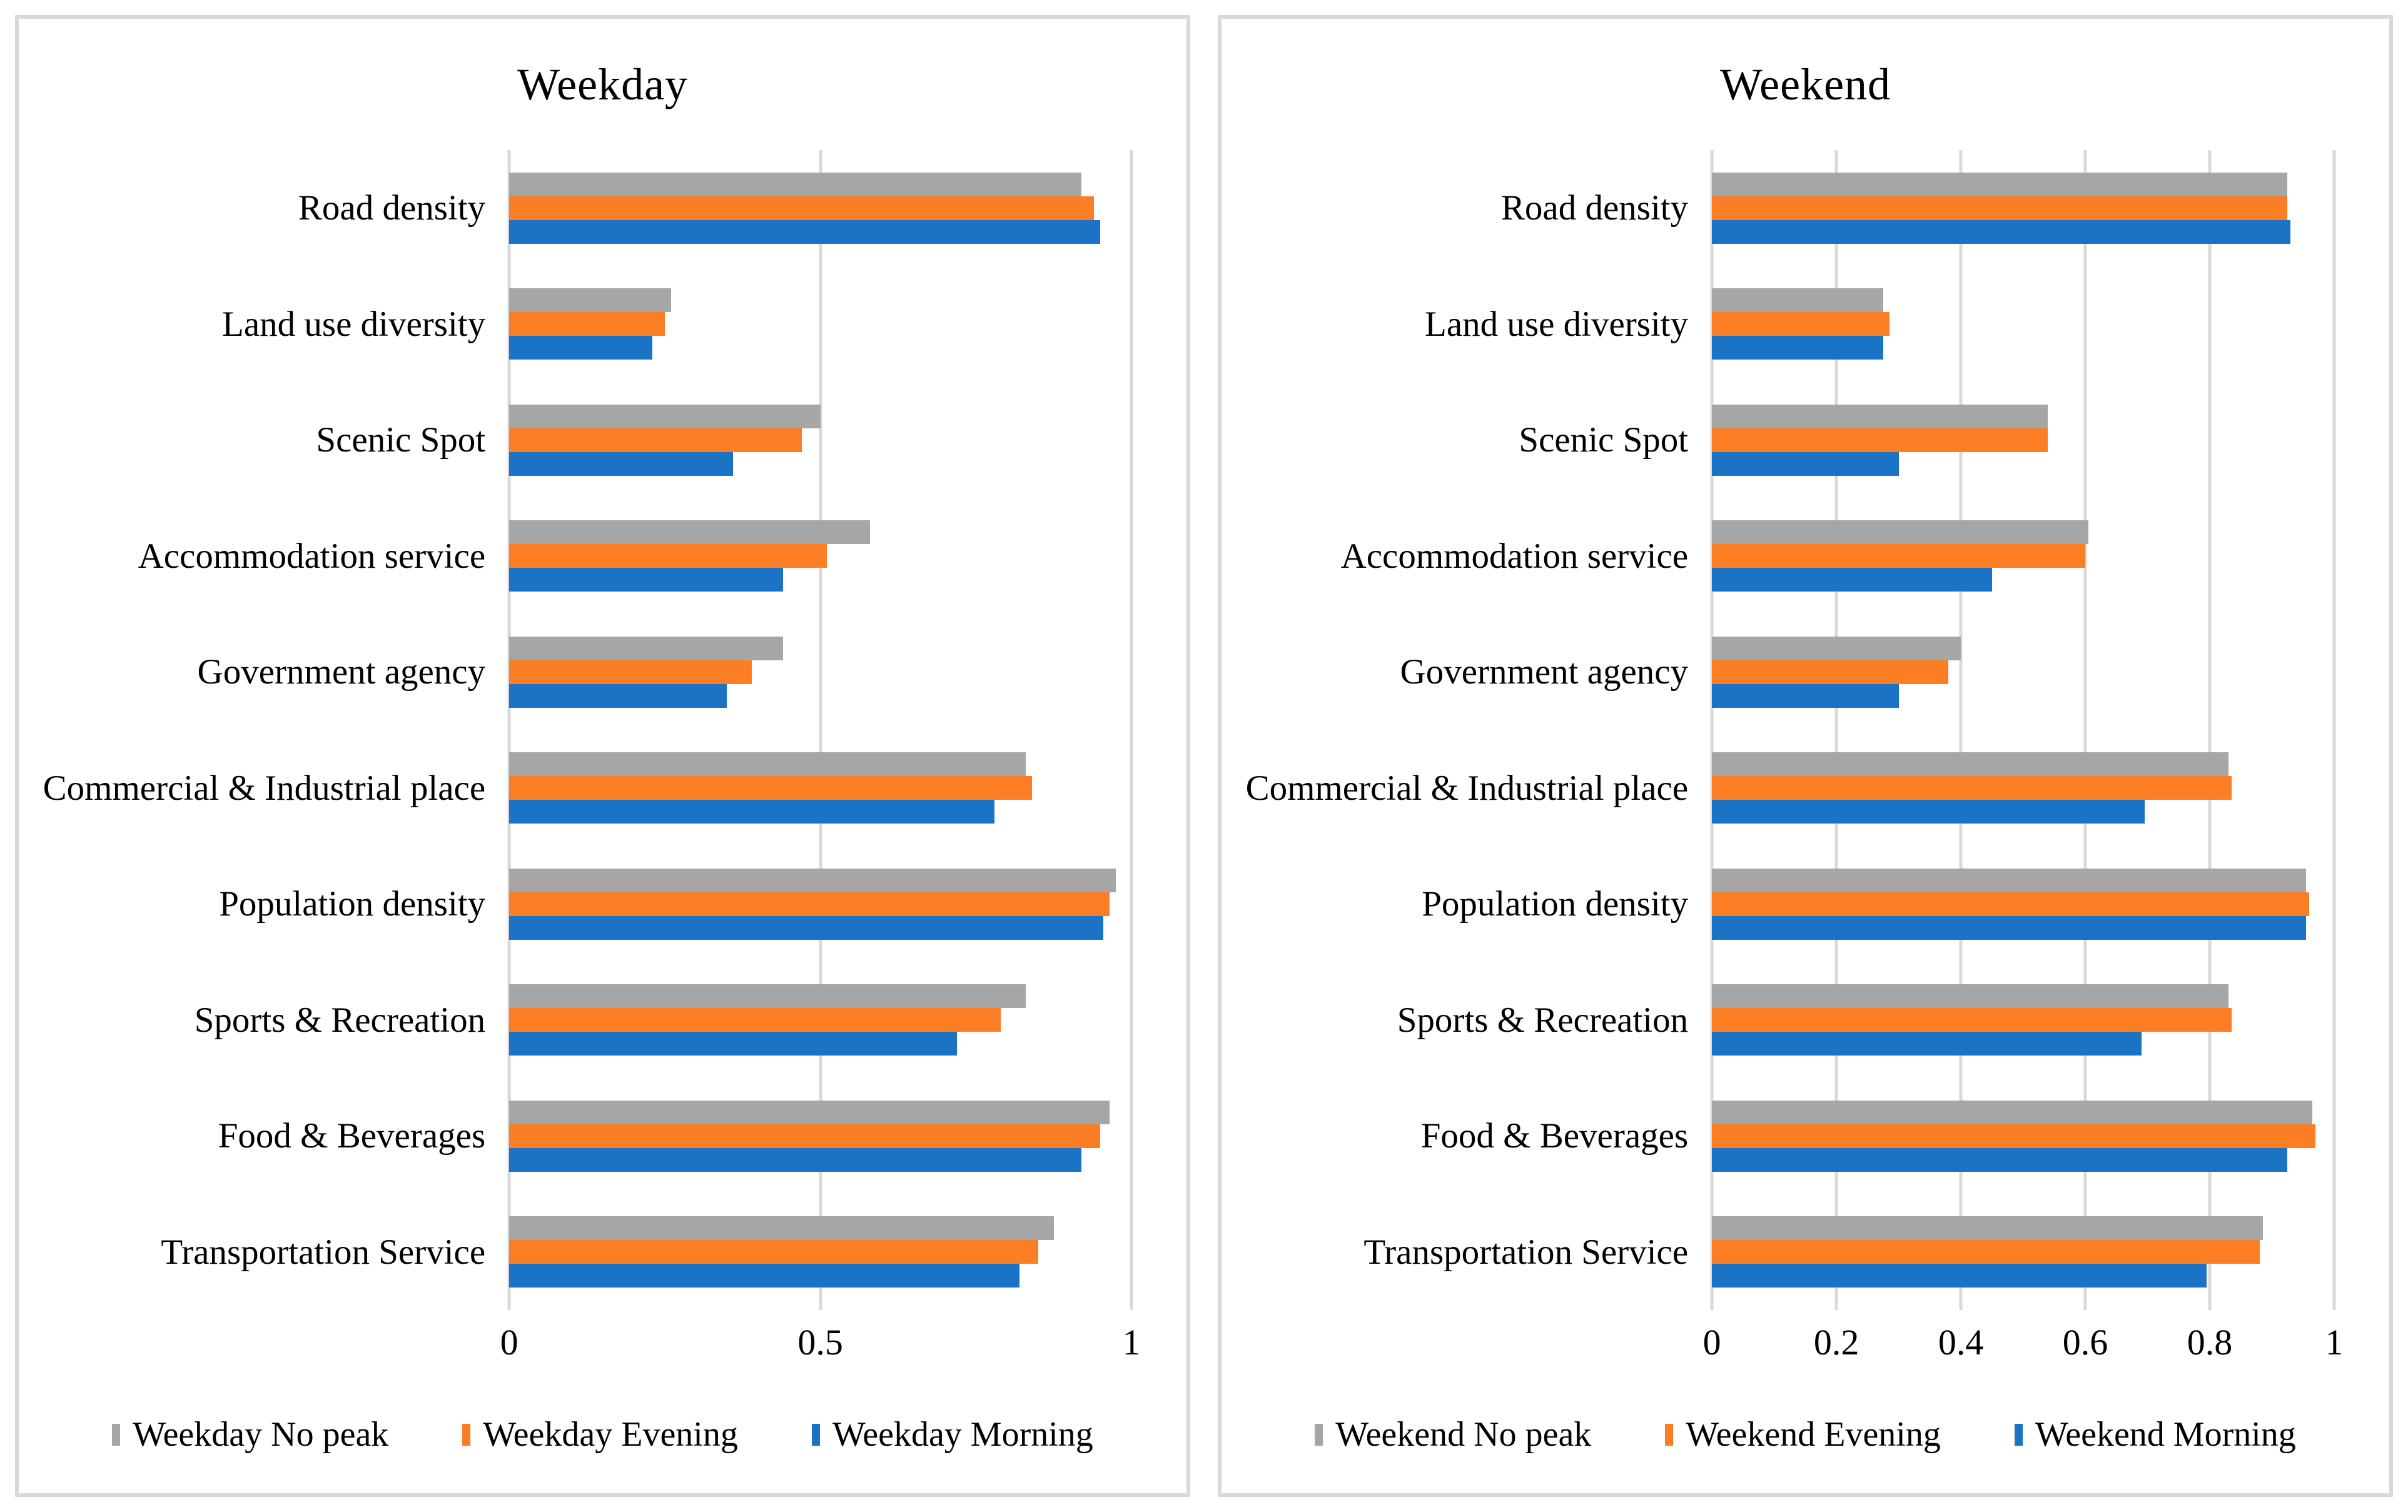 This screenshot has height=1512, width=2408. I want to click on legend-label: Weekend No peak, so click(1463, 1434).